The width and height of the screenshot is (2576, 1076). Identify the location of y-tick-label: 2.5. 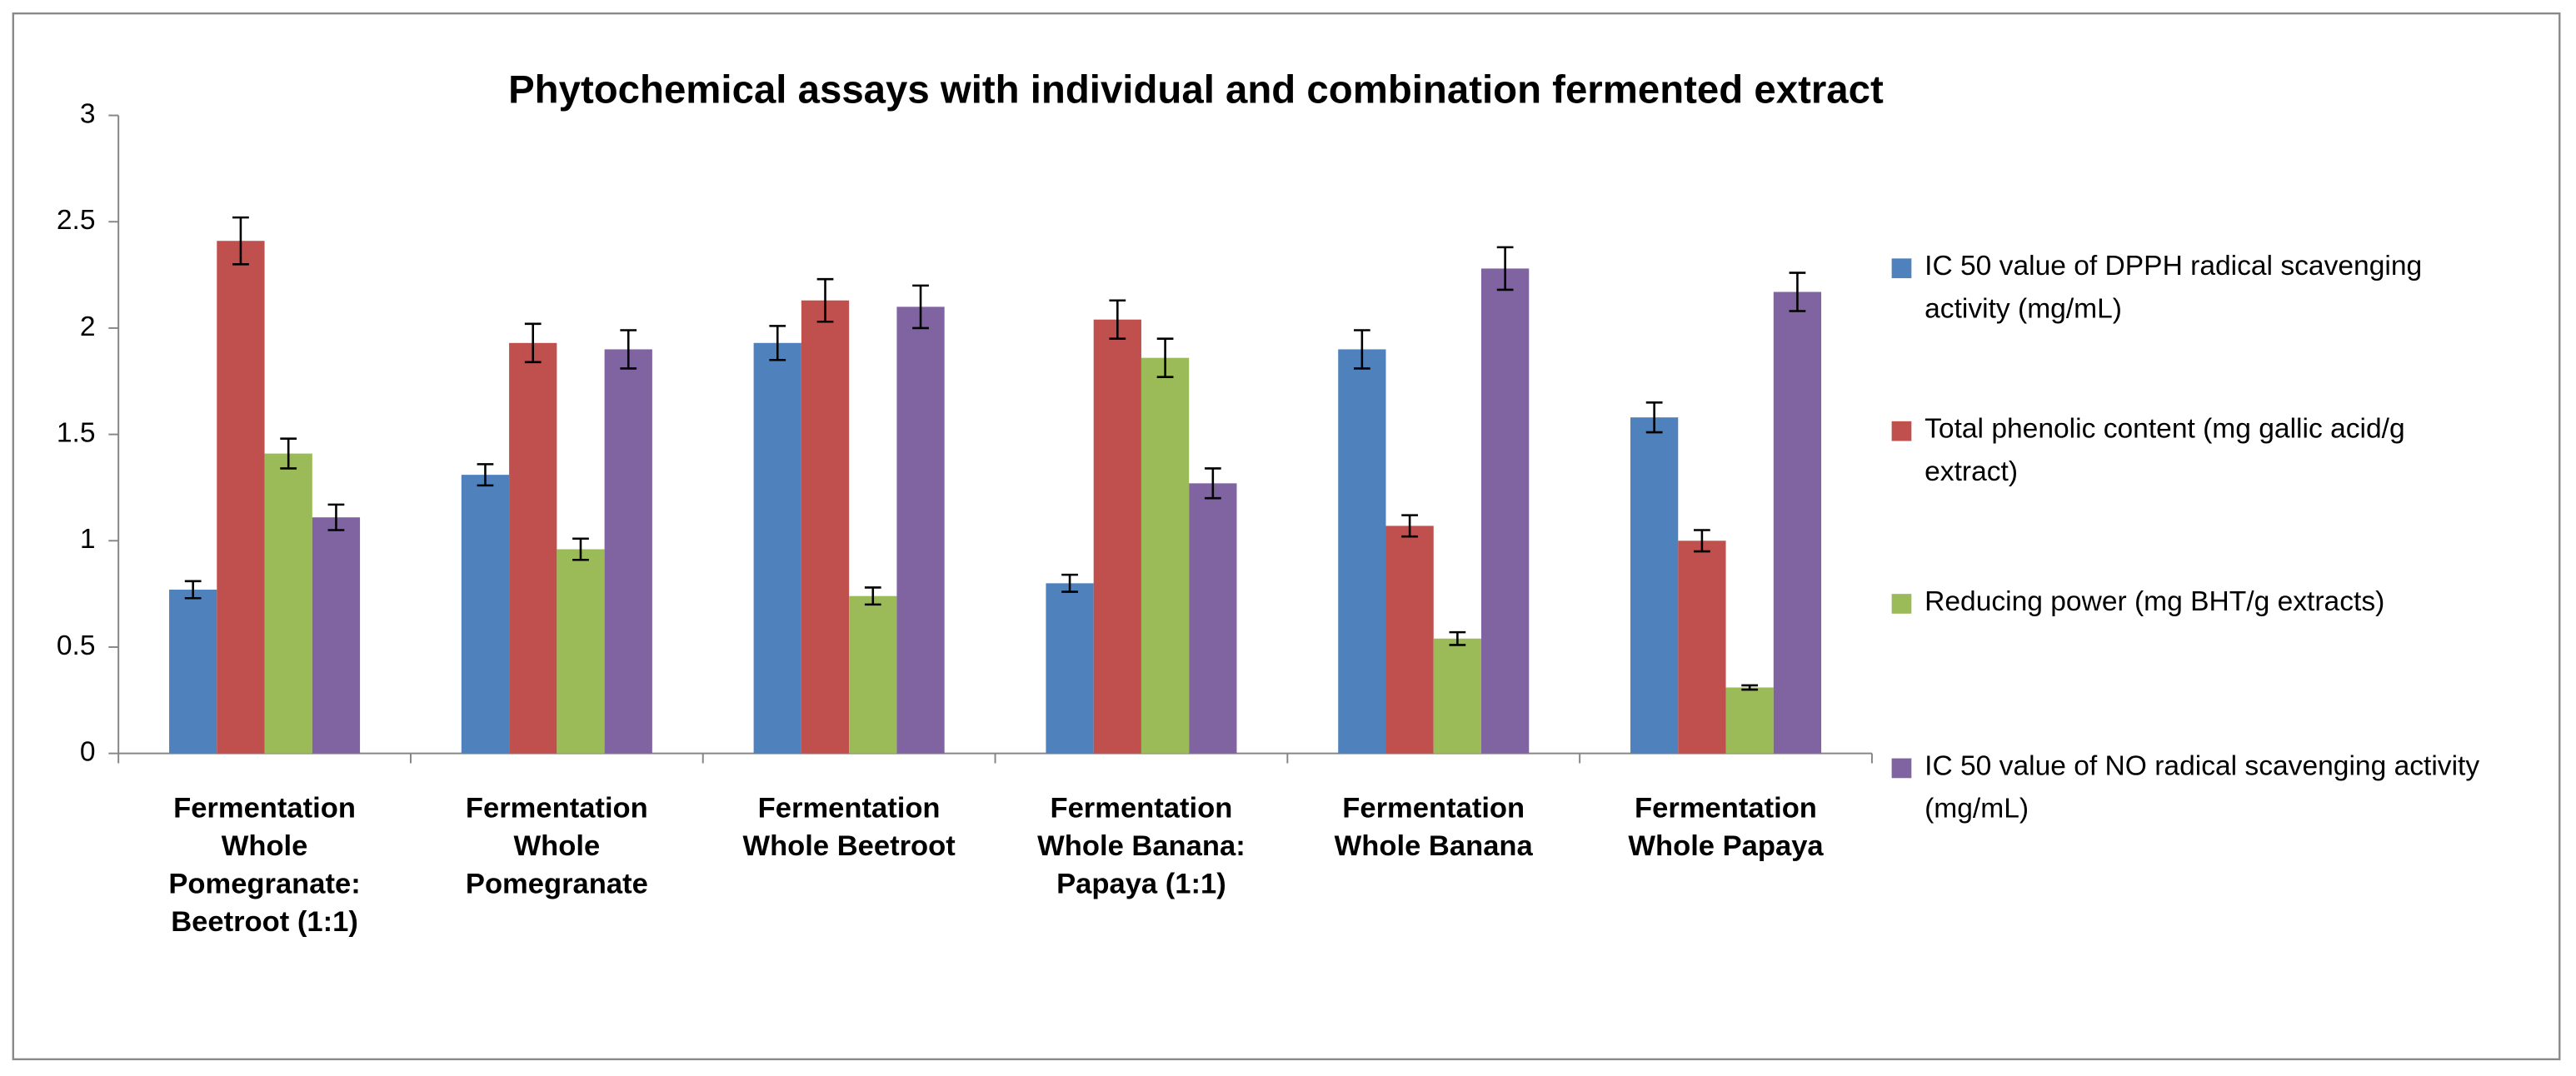
(76, 220).